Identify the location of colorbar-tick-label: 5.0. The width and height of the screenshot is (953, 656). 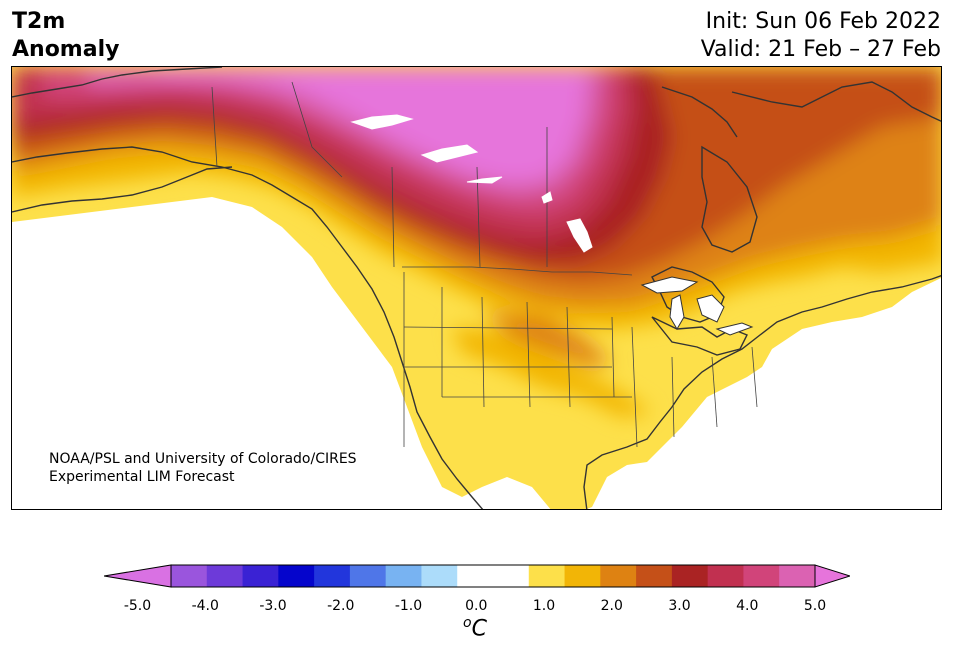
(815, 606).